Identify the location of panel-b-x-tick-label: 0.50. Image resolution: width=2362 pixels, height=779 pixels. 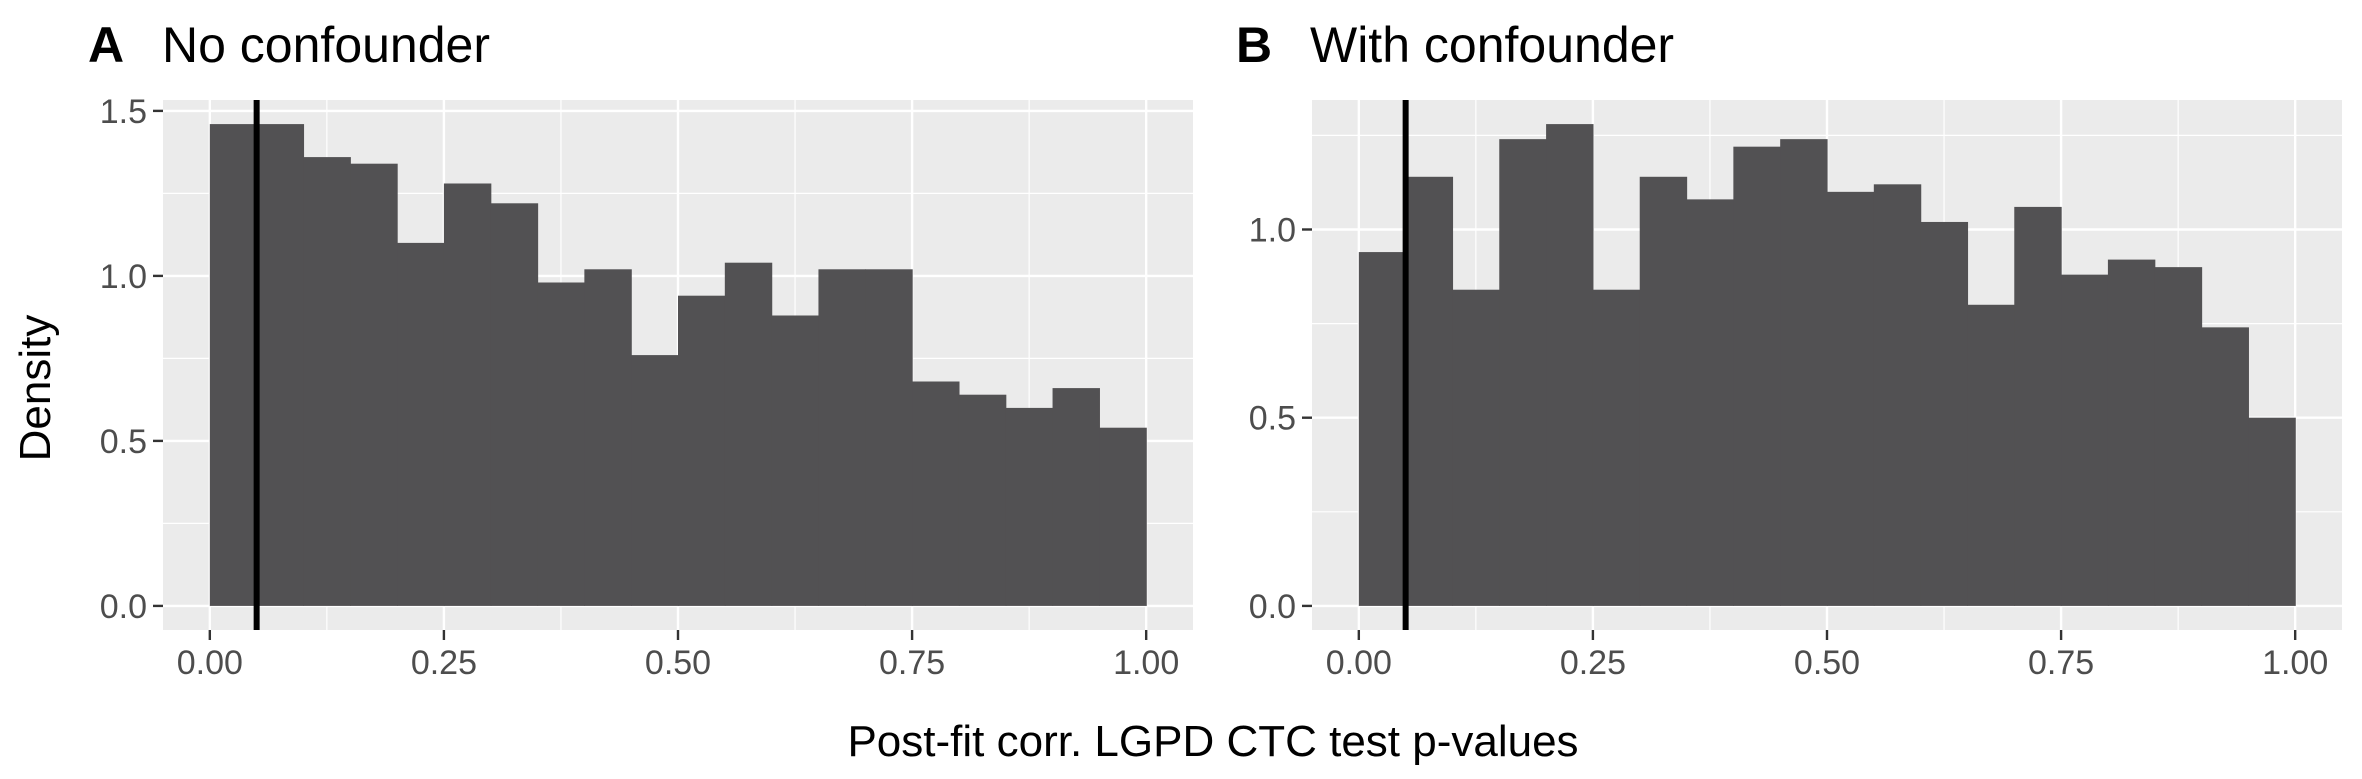
(1827, 663).